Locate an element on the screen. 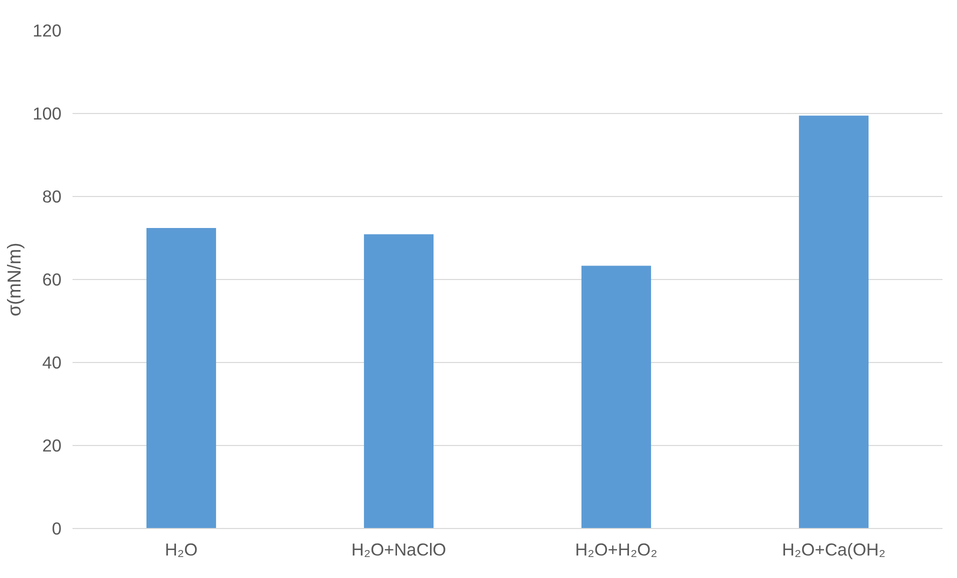 The width and height of the screenshot is (957, 578). x-tick-label: H₂O+Ca(OH₂ is located at coordinates (834, 550).